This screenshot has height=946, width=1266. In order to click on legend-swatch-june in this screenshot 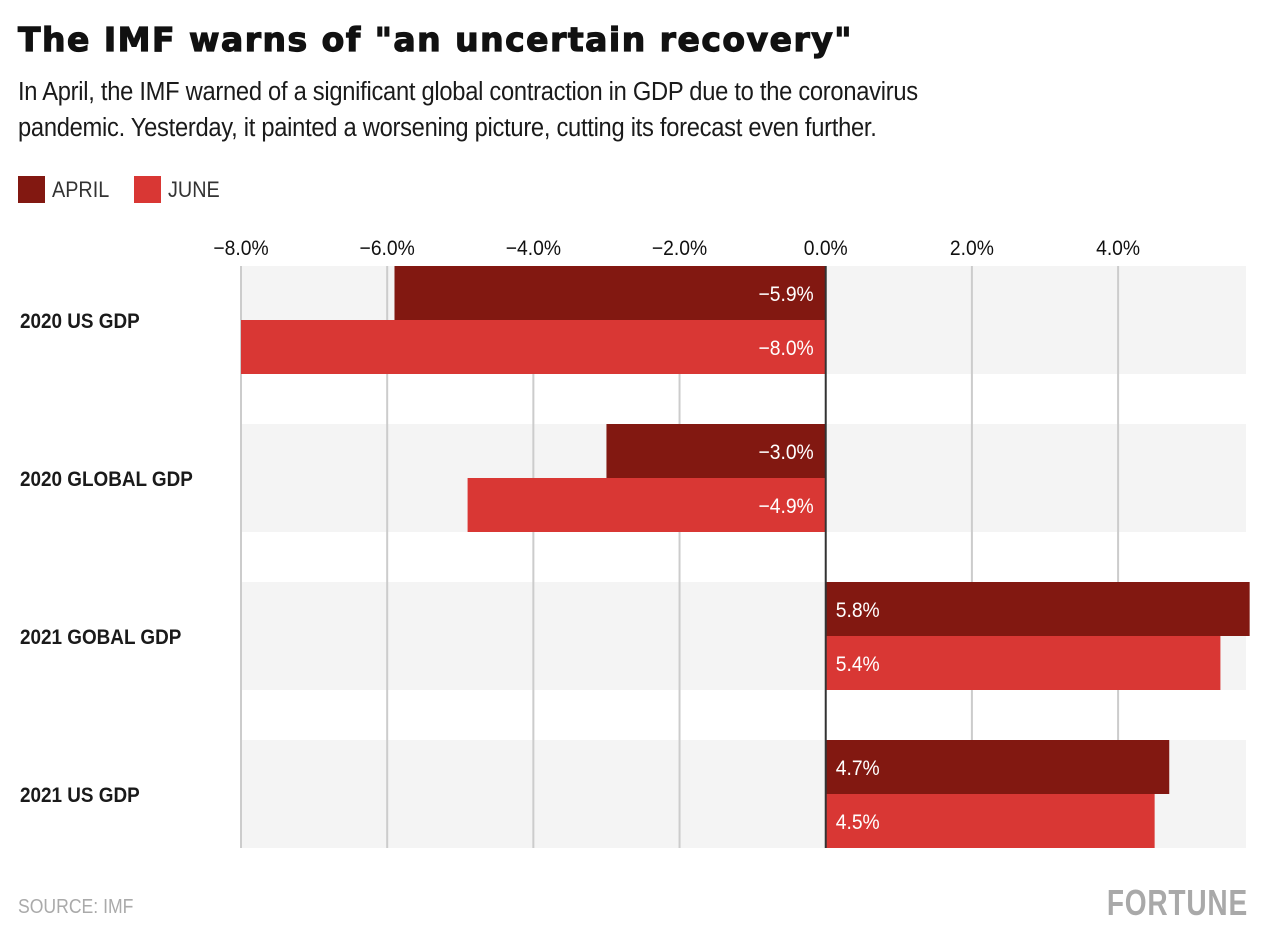, I will do `click(147, 189)`.